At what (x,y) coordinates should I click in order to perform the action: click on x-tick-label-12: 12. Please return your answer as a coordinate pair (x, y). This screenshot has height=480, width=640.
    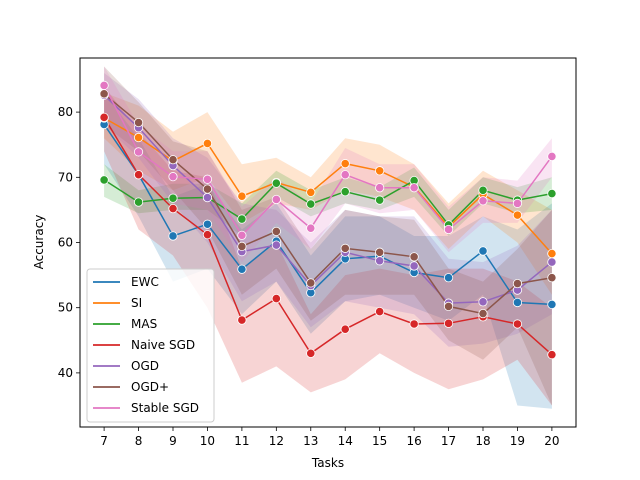
    Looking at the image, I should click on (276, 441).